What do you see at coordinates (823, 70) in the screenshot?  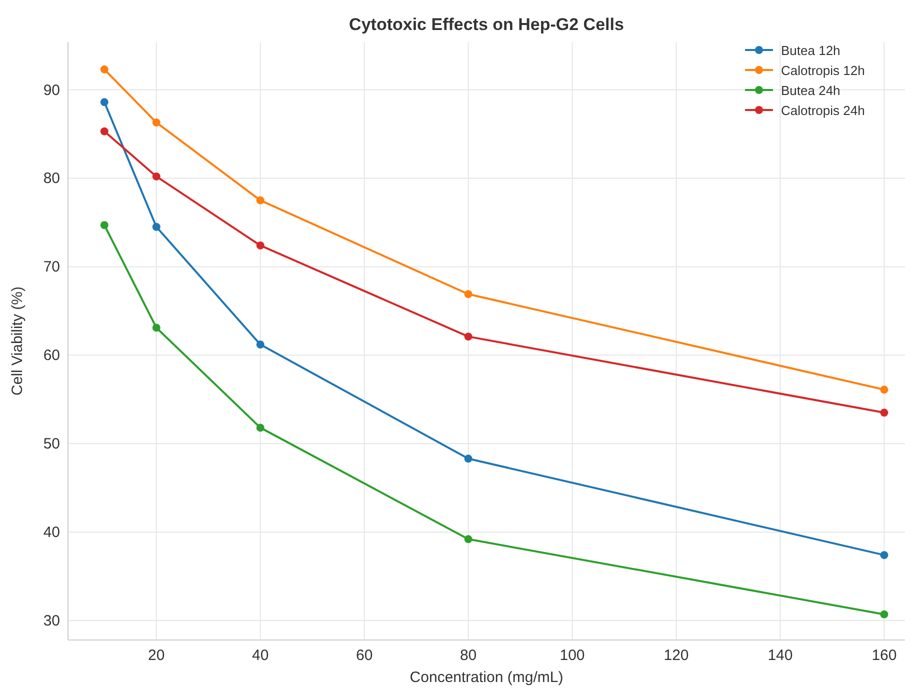 I see `legend-label: Calotropis 12h` at bounding box center [823, 70].